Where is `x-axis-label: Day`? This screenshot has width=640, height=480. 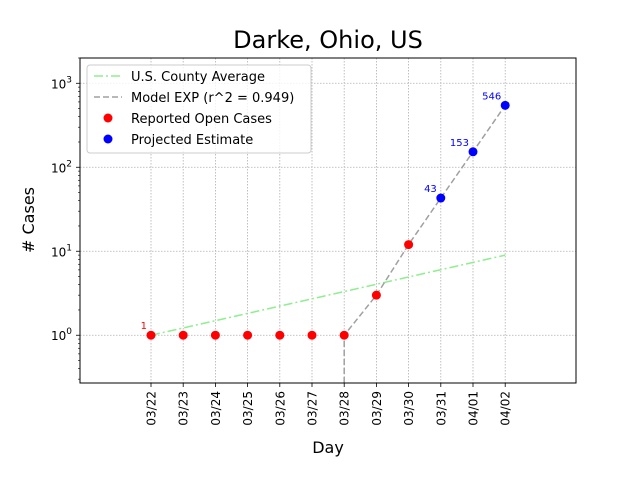 x-axis-label: Day is located at coordinates (328, 447).